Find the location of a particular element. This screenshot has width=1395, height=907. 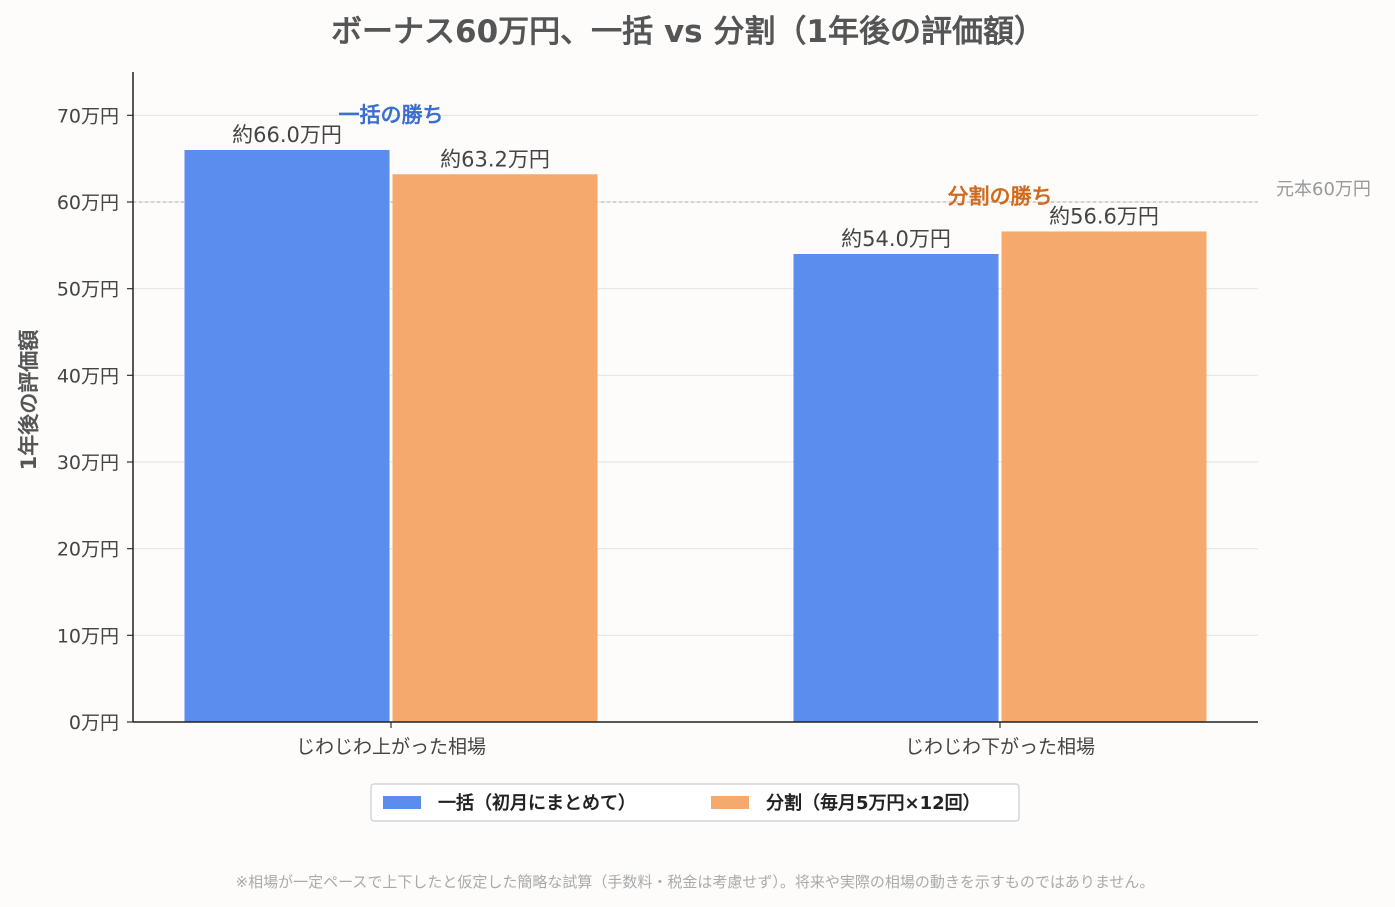

legend-label-1: 分割（毎月5万円×12回） is located at coordinates (873, 803).